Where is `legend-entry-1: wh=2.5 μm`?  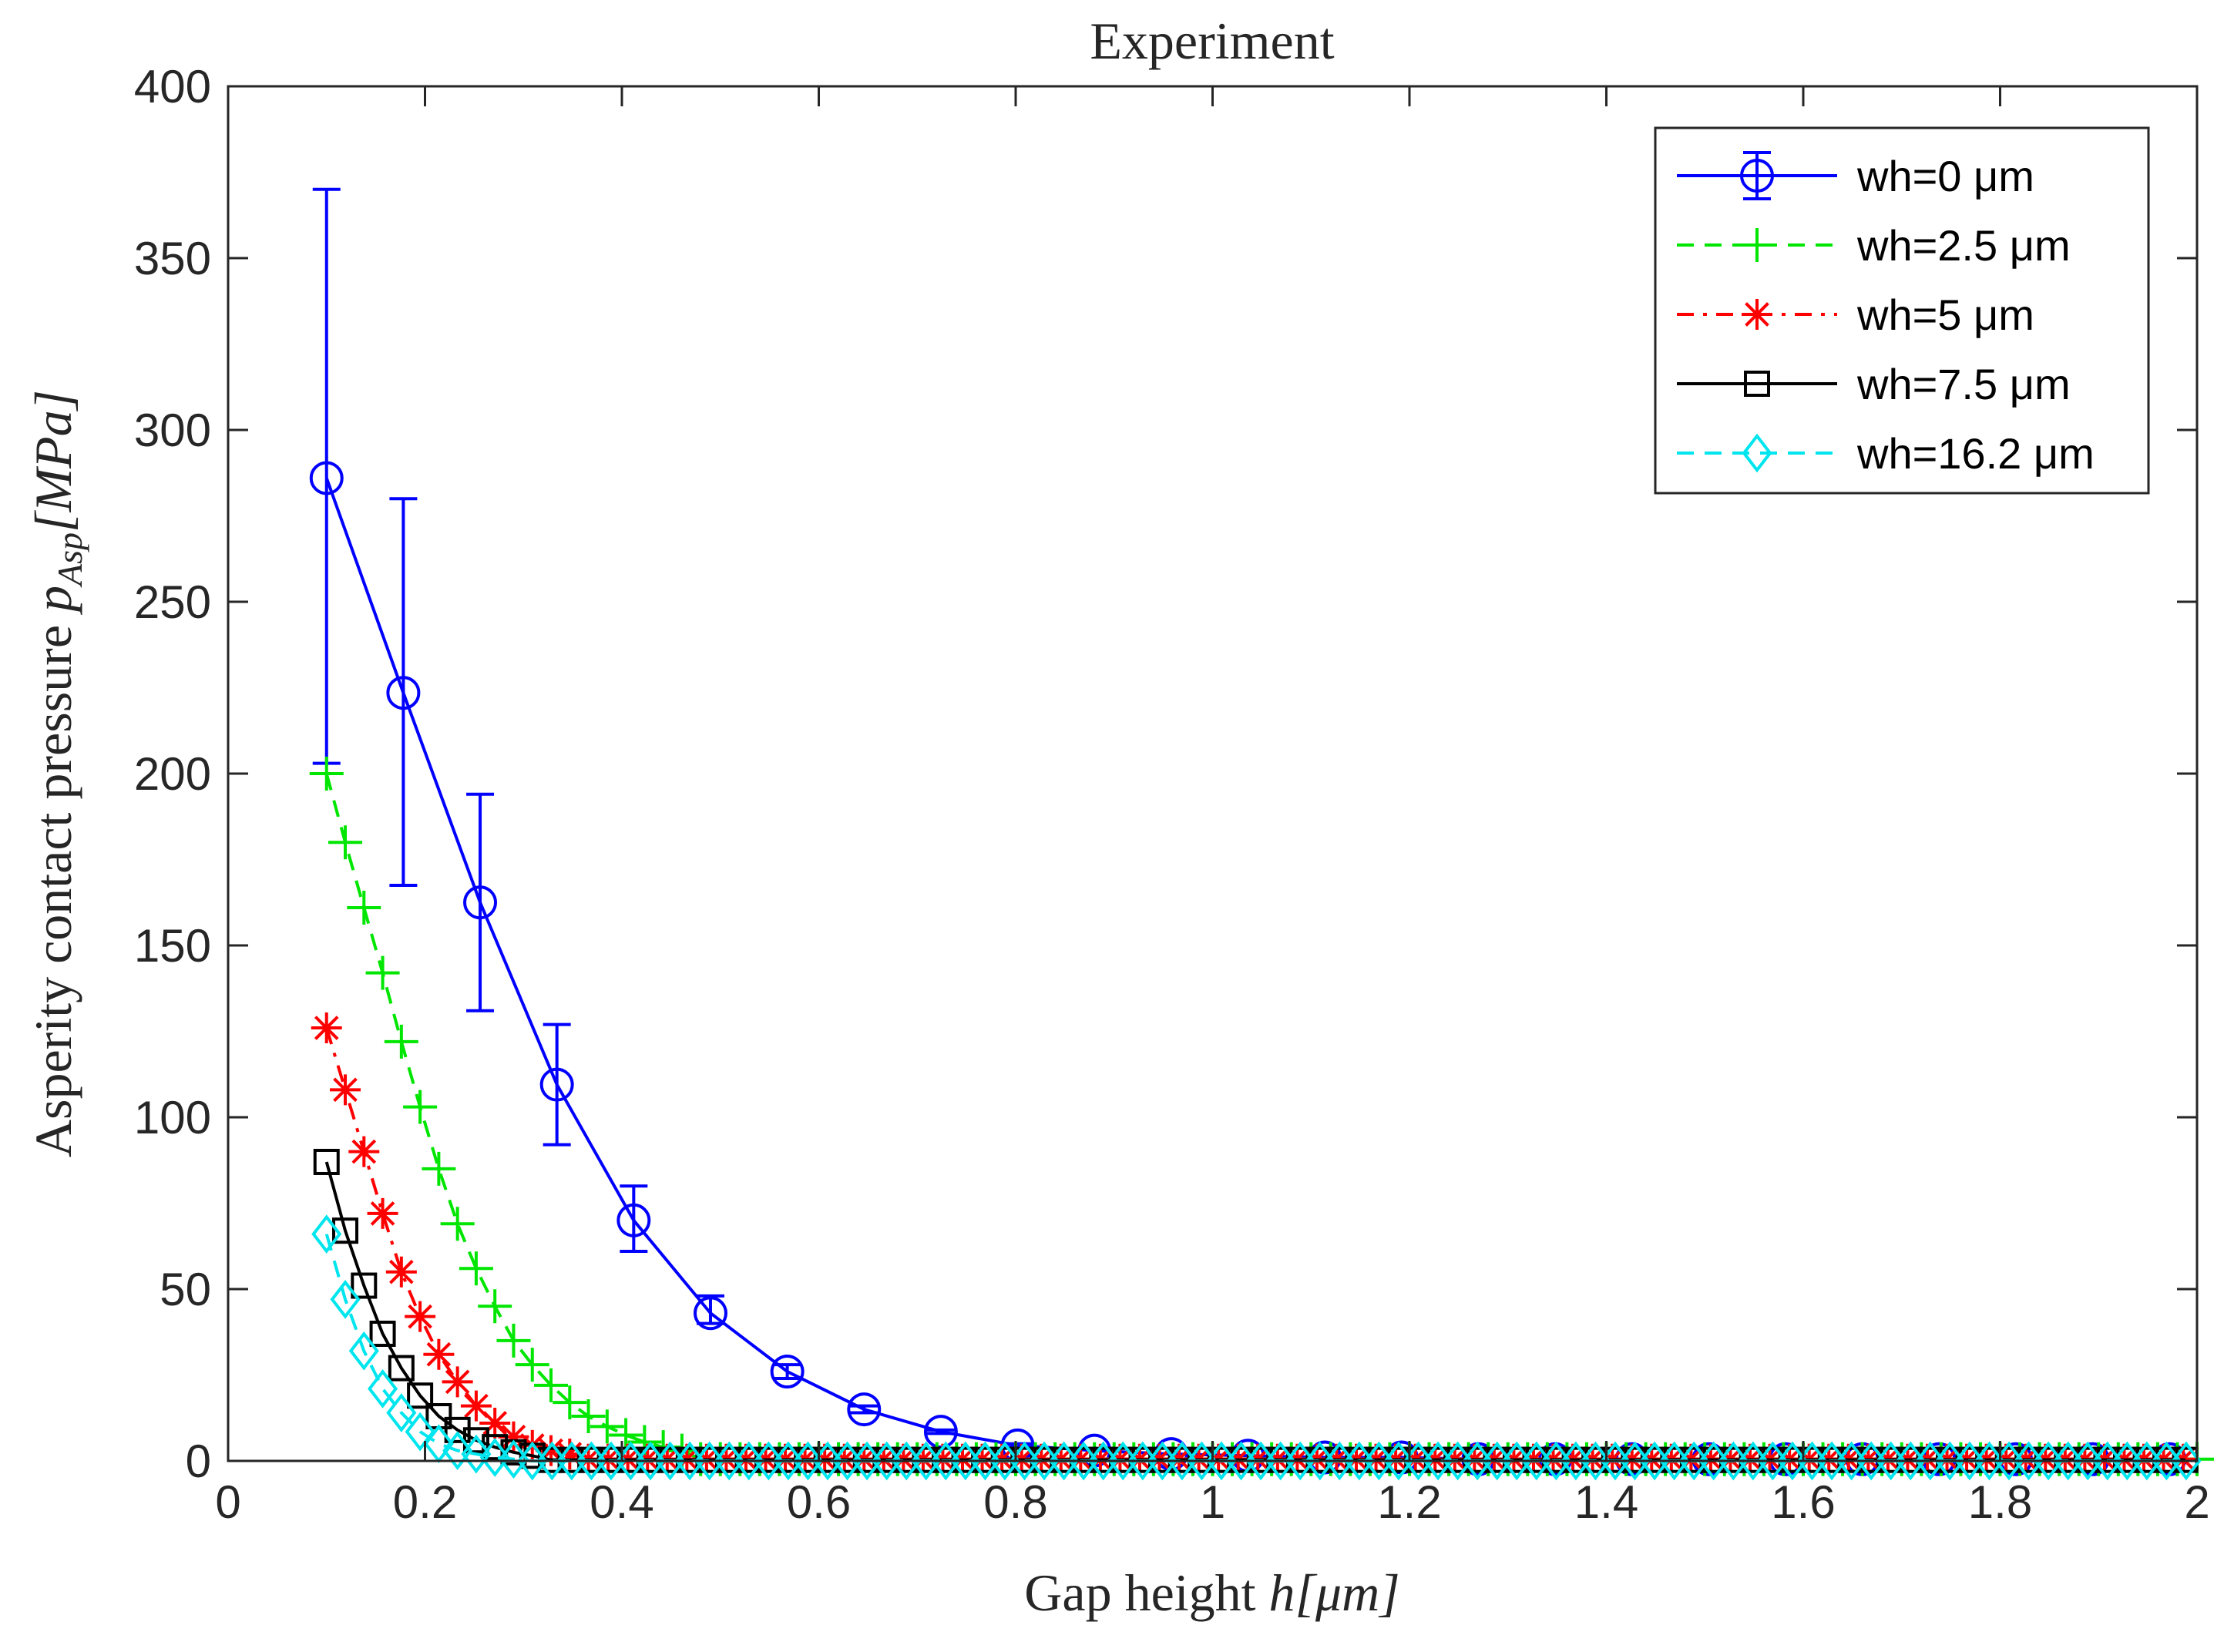
legend-entry-1: wh=2.5 μm is located at coordinates (1874, 245).